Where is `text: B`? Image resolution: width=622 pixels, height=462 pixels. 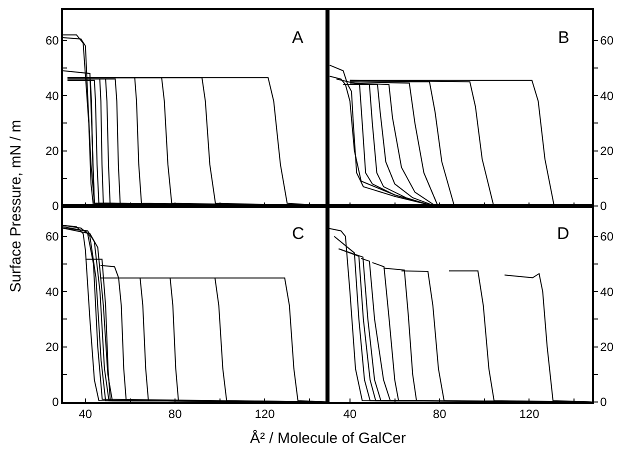
text: B is located at coordinates (564, 37).